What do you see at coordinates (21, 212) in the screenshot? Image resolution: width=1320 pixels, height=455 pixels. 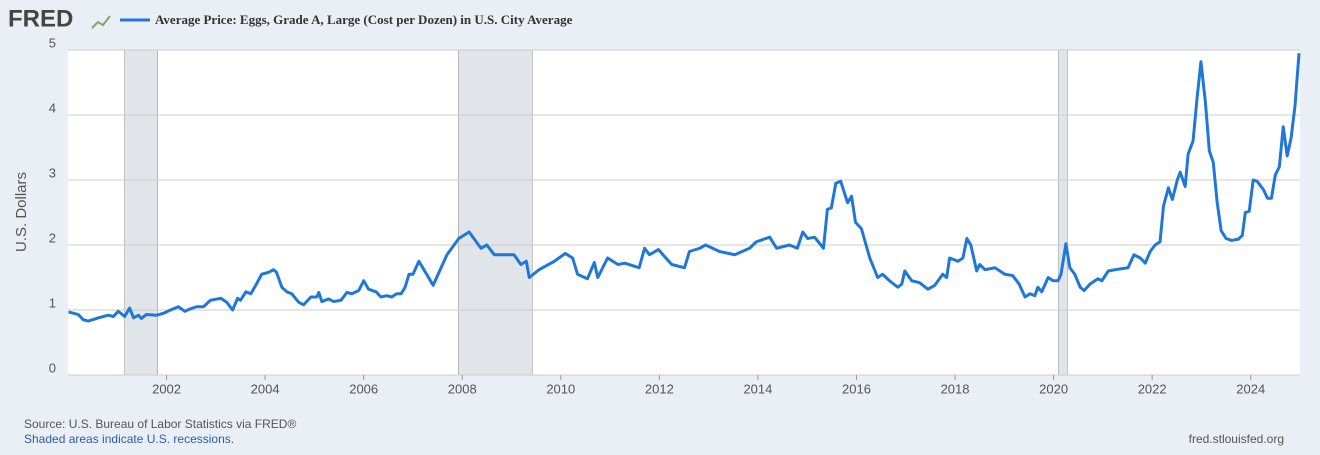 I see `y-axis-label: U.S. Dollars` at bounding box center [21, 212].